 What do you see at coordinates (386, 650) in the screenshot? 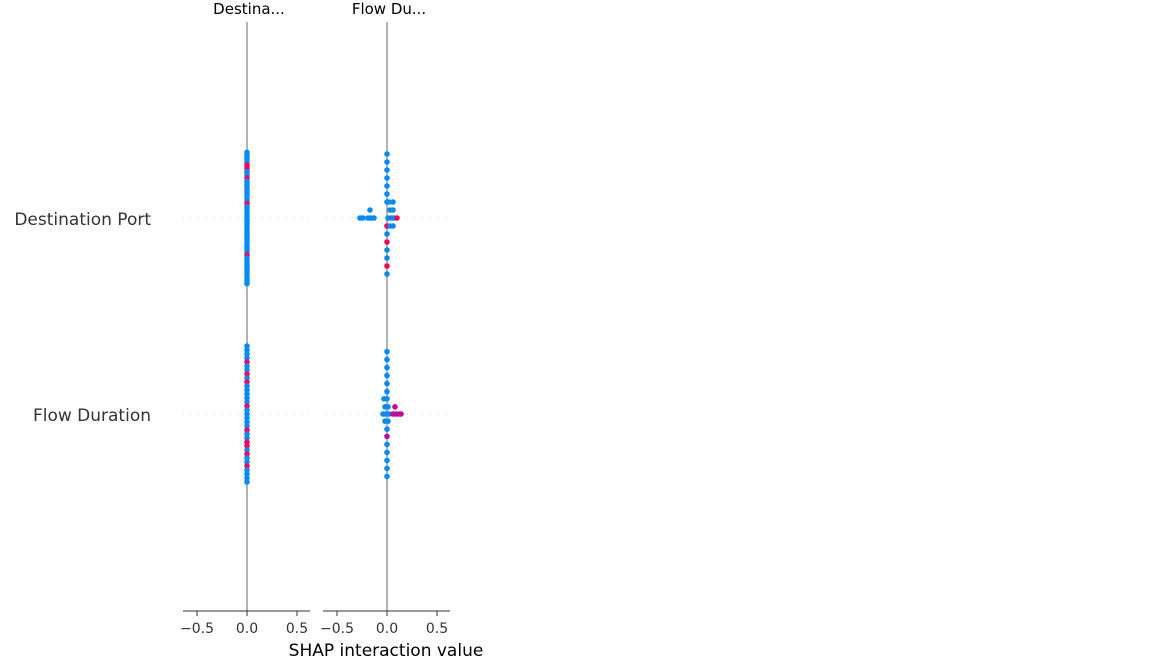
I see `x-axis-label: SHAP interaction value` at bounding box center [386, 650].